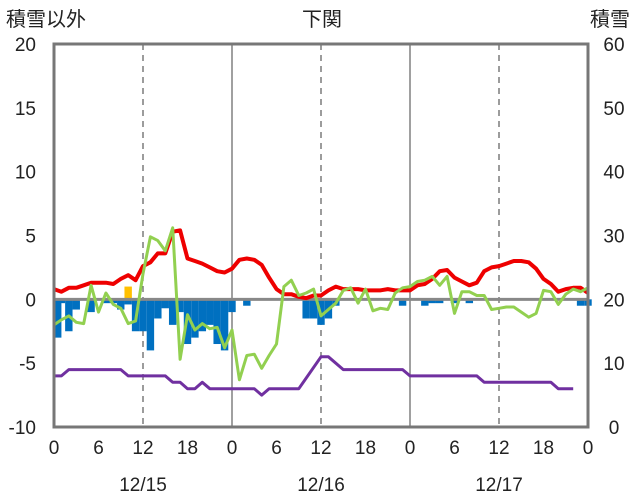 The height and width of the screenshot is (501, 636). I want to click on right-tick-label: 60, so click(613, 45).